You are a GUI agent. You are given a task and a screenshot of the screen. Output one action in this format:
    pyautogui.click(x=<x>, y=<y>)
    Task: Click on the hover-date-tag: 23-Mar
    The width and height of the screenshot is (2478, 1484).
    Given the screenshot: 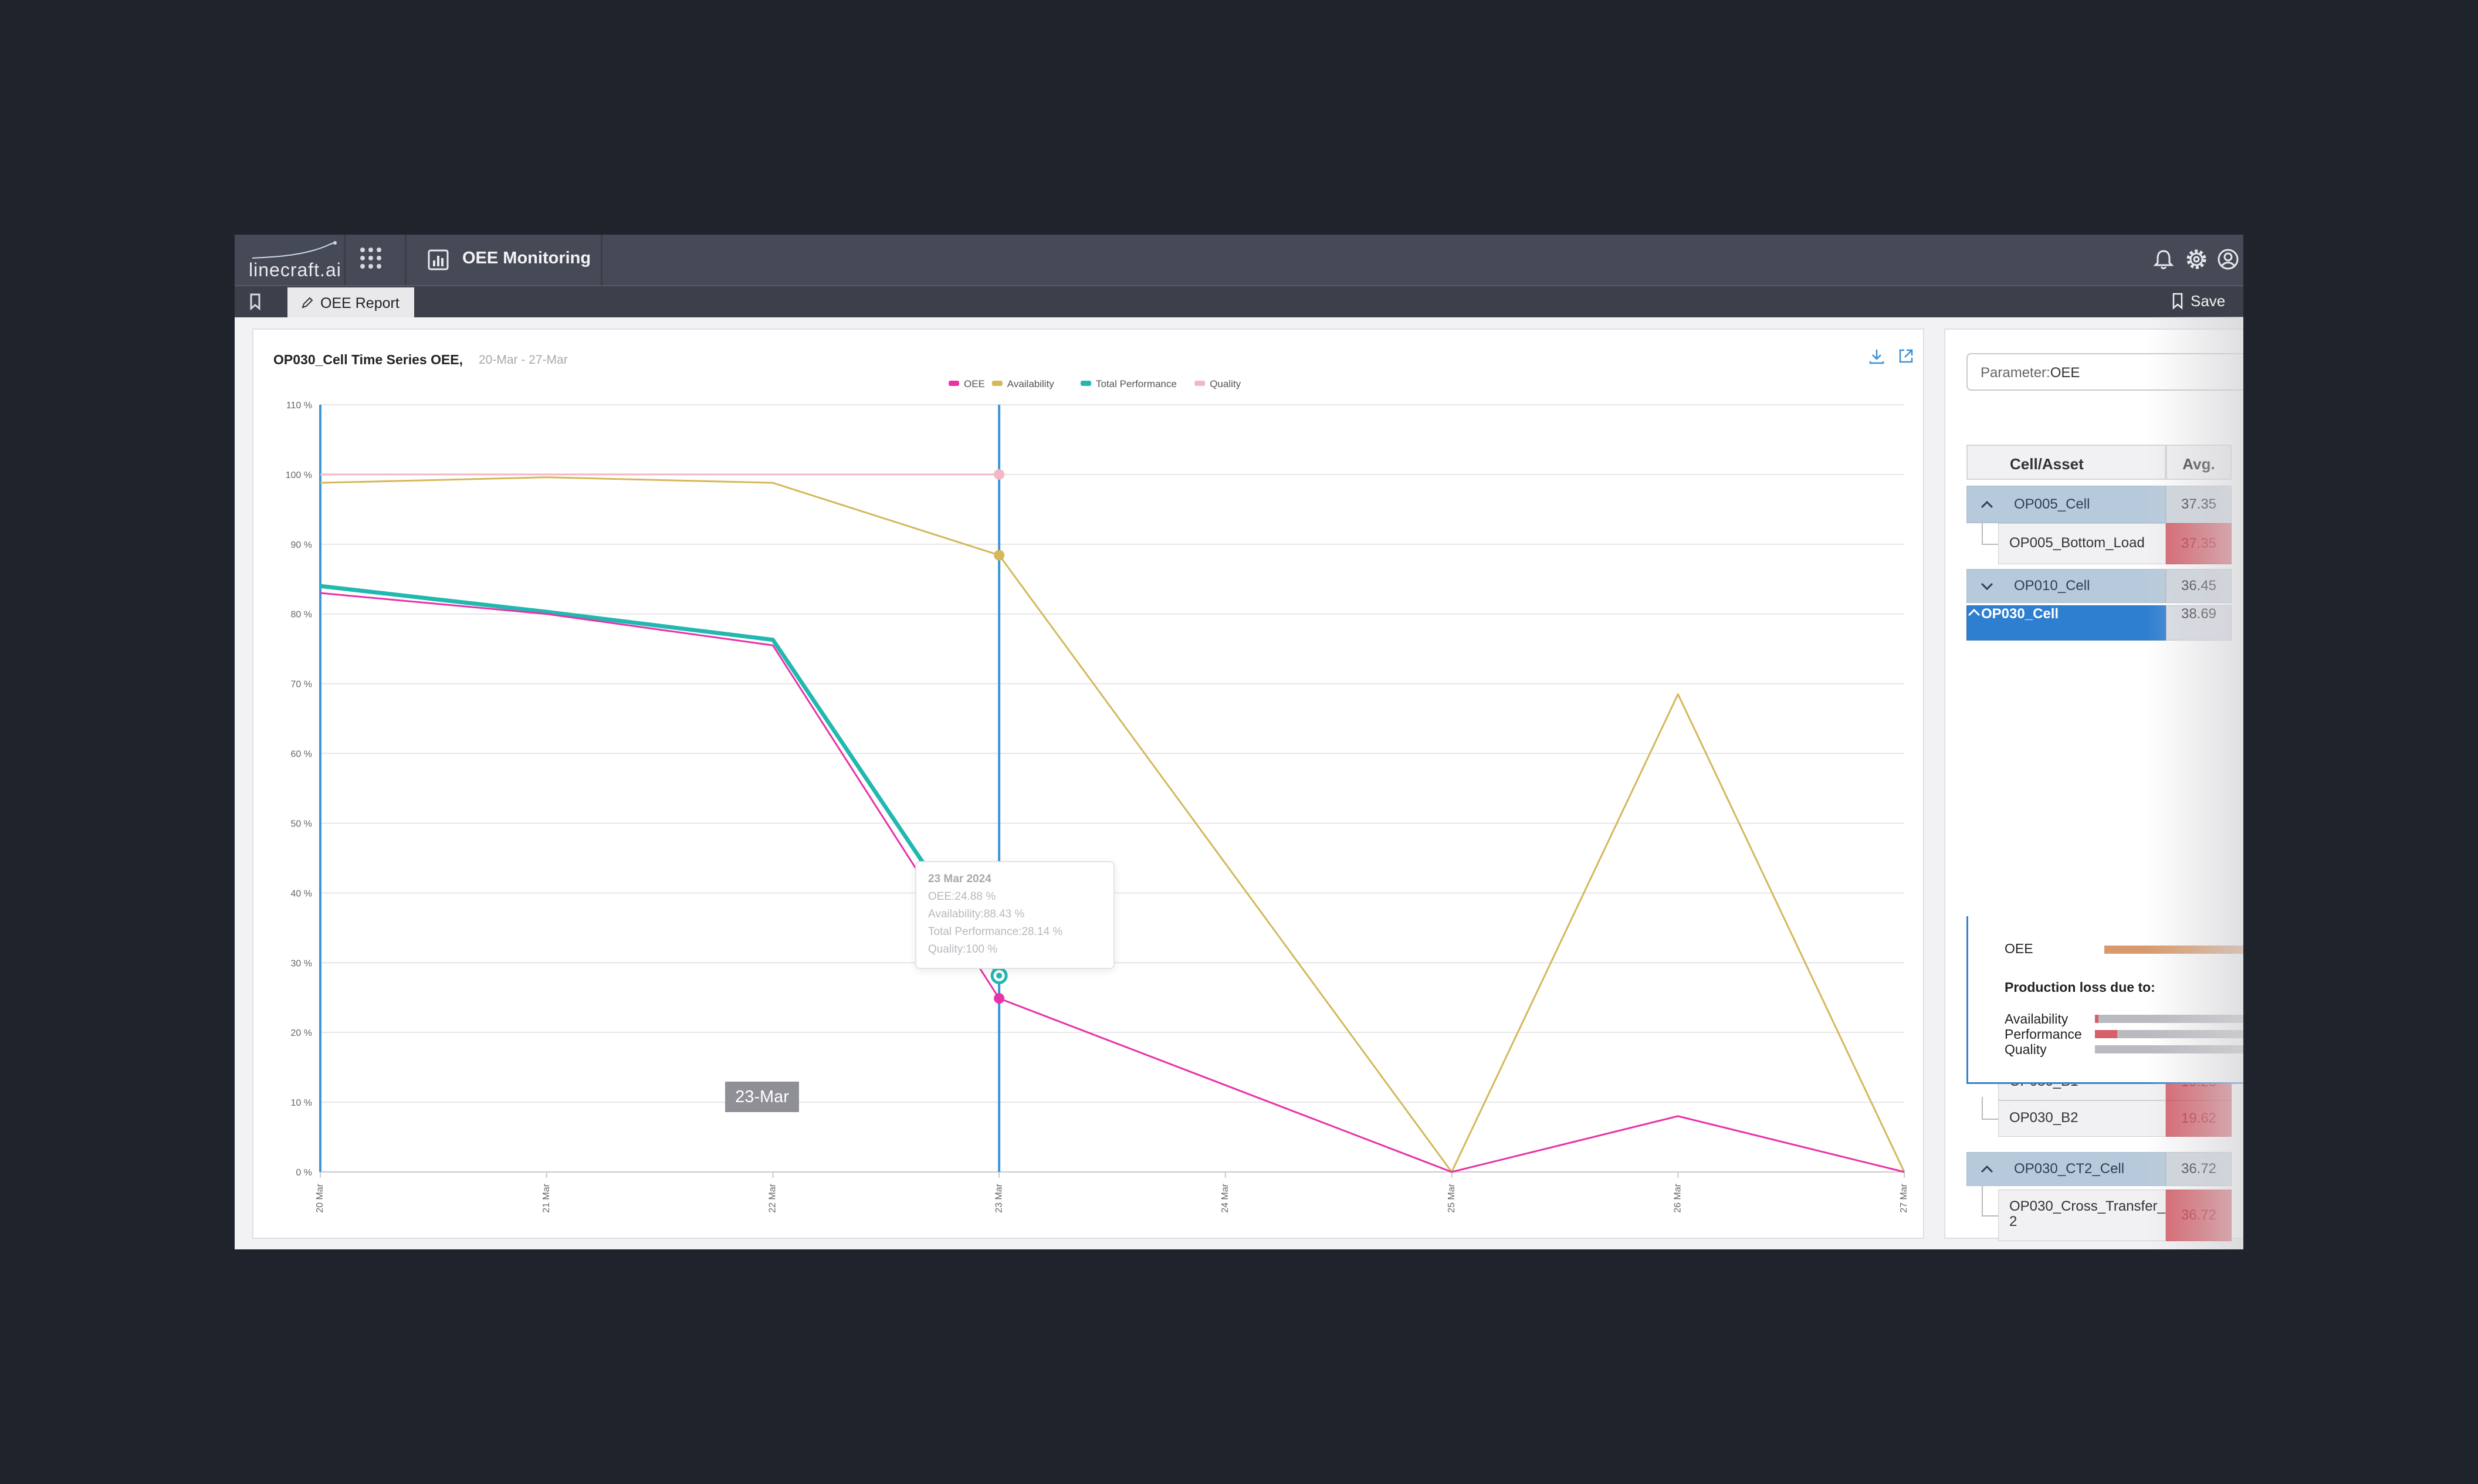 What is the action you would take?
    pyautogui.click(x=762, y=1097)
    